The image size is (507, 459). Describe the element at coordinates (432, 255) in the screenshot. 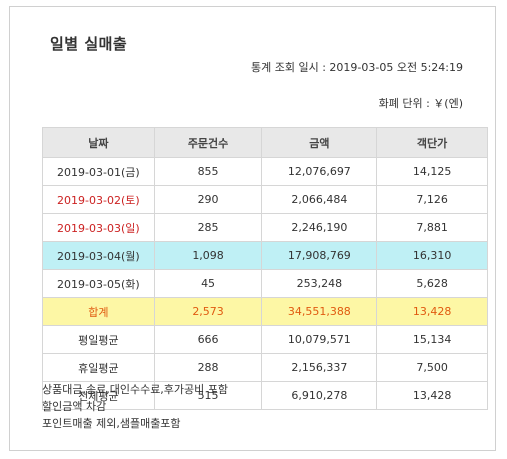

I see `row-per-customer: 16,310` at that location.